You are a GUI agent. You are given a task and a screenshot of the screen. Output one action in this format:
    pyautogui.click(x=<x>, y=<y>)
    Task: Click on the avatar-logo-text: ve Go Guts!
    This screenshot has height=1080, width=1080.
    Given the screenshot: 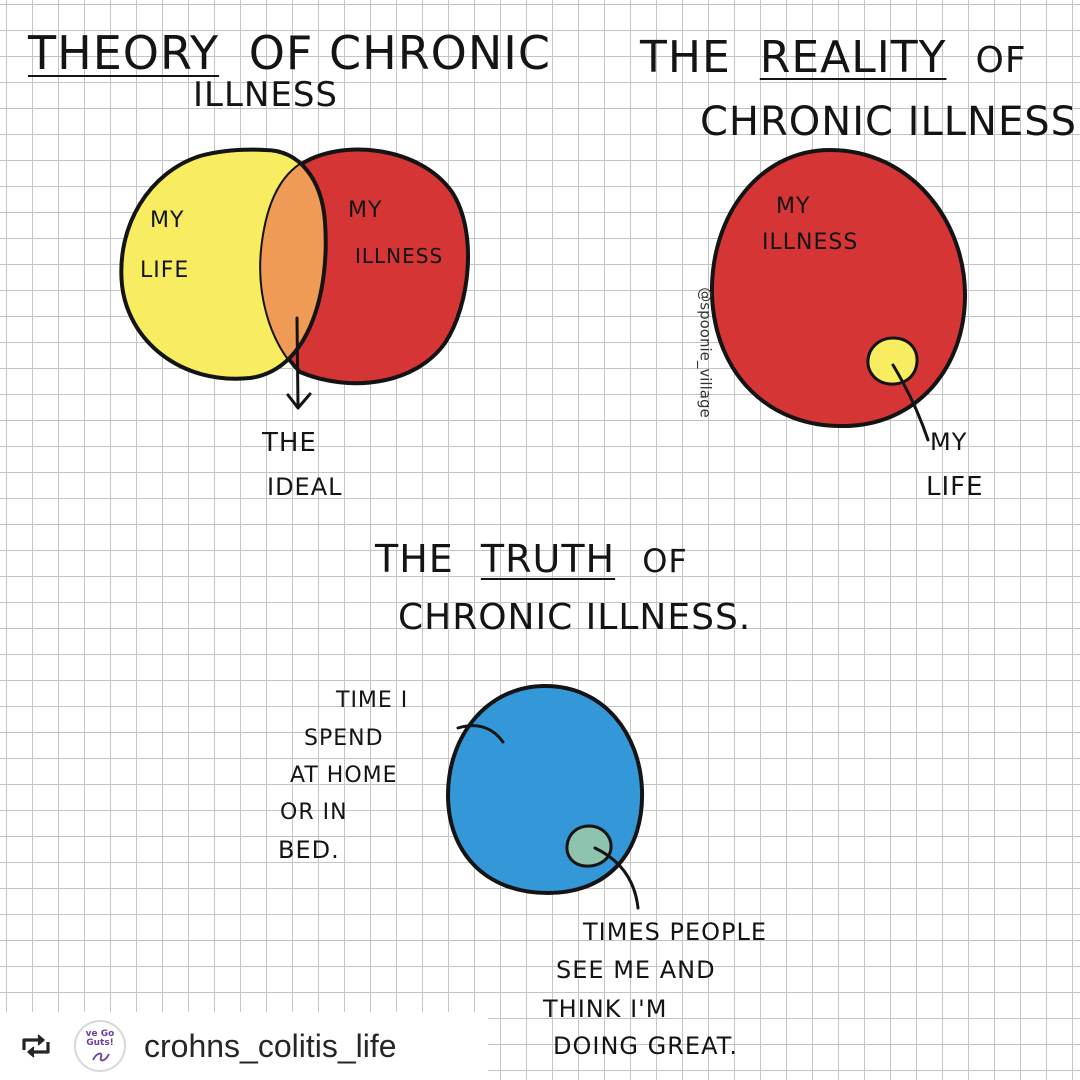 What is the action you would take?
    pyautogui.click(x=100, y=1039)
    